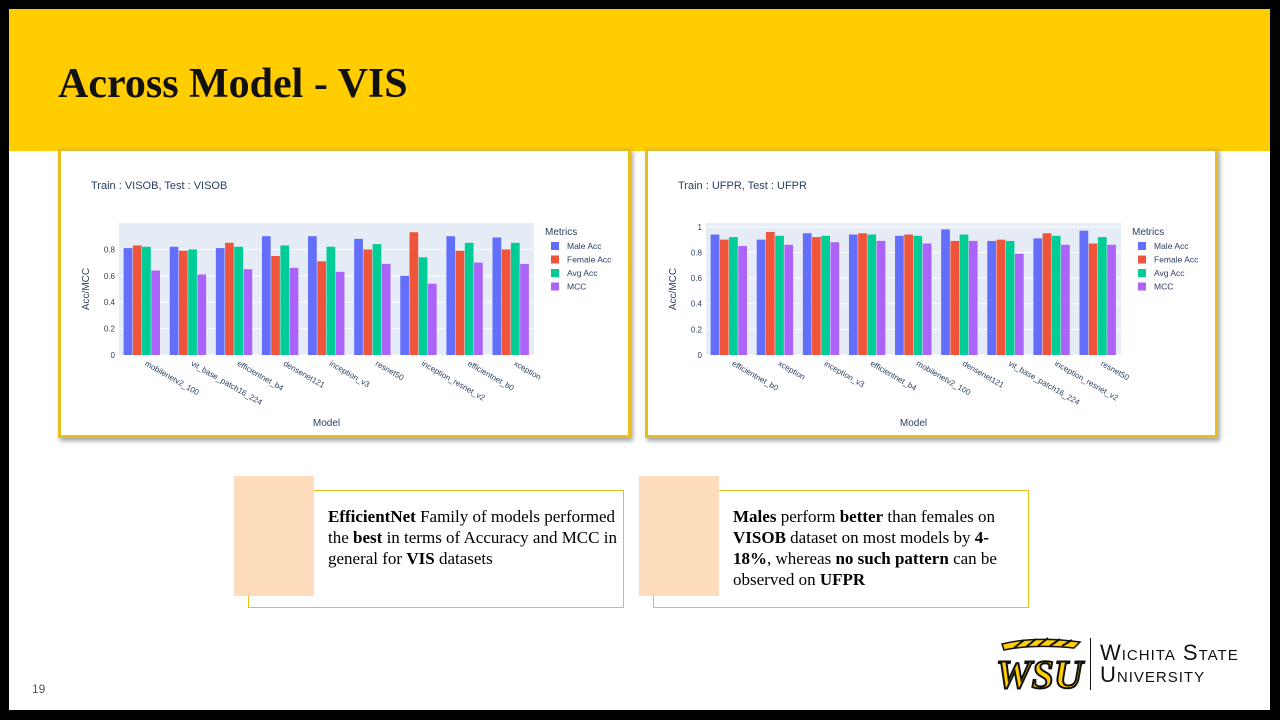  I want to click on x-tick-label: efficientnet_b0, so click(755, 376).